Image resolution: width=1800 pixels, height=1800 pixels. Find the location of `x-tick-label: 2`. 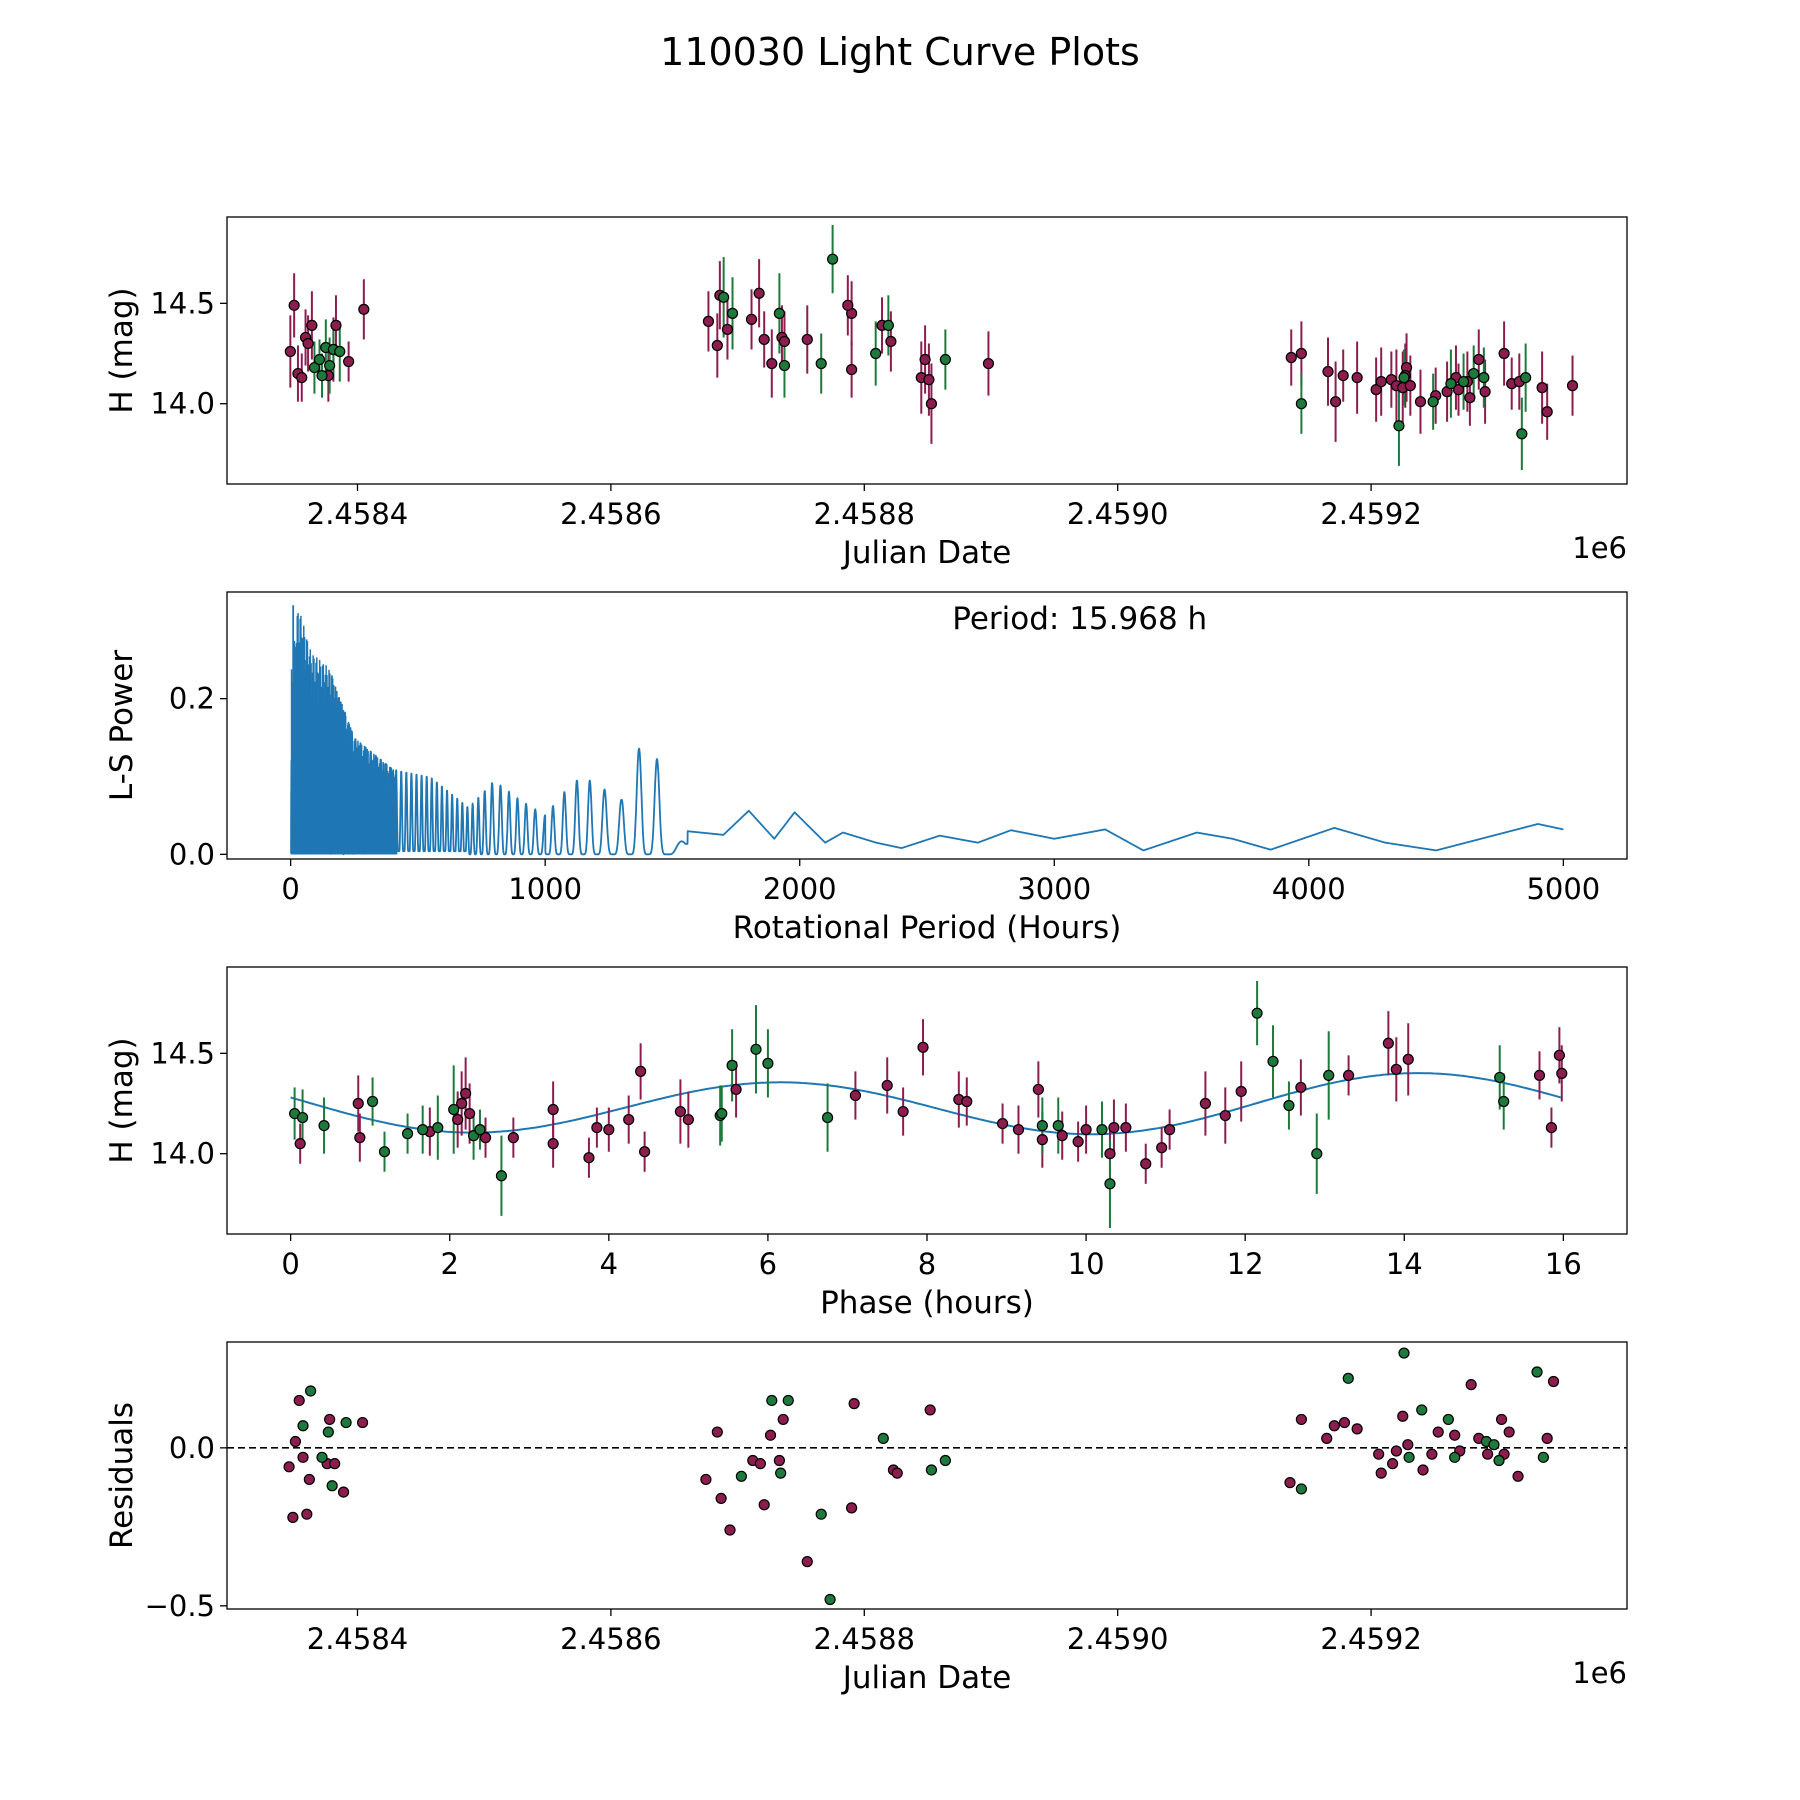

x-tick-label: 2 is located at coordinates (450, 1264).